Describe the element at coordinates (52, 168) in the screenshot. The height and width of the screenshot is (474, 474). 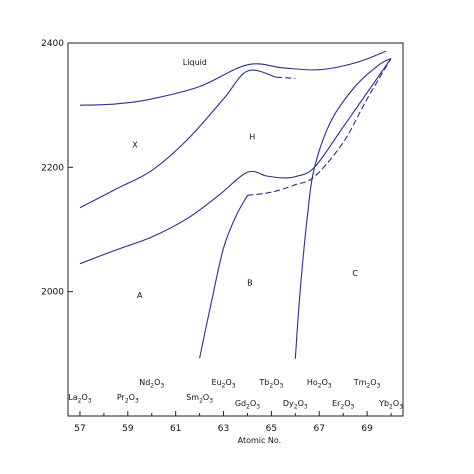
I see `y-tick-label: 2200` at that location.